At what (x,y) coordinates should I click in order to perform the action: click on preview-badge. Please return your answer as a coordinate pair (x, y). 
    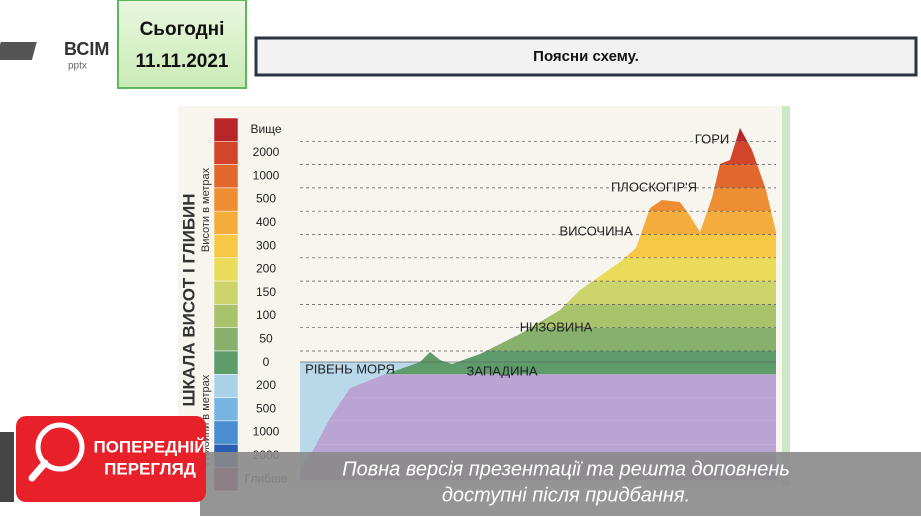
    Looking at the image, I should click on (111, 459).